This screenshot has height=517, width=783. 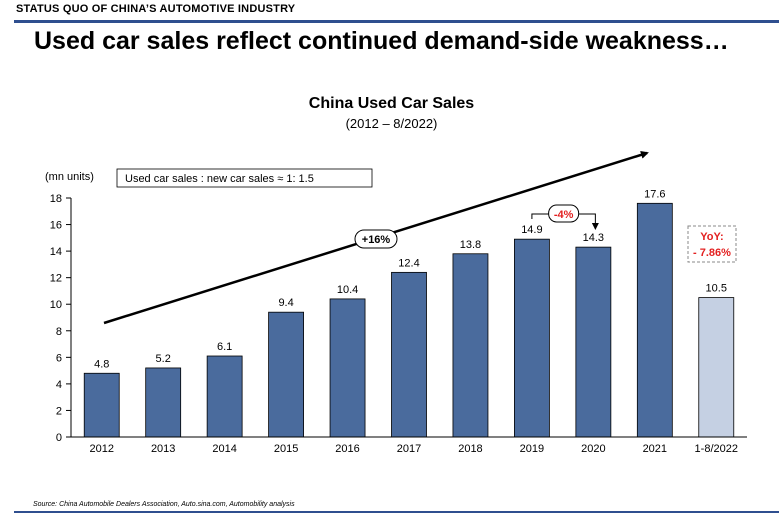 What do you see at coordinates (219, 179) in the screenshot?
I see `ratio-box-text: Used car sales : new car sales ≈ 1: 1.5` at bounding box center [219, 179].